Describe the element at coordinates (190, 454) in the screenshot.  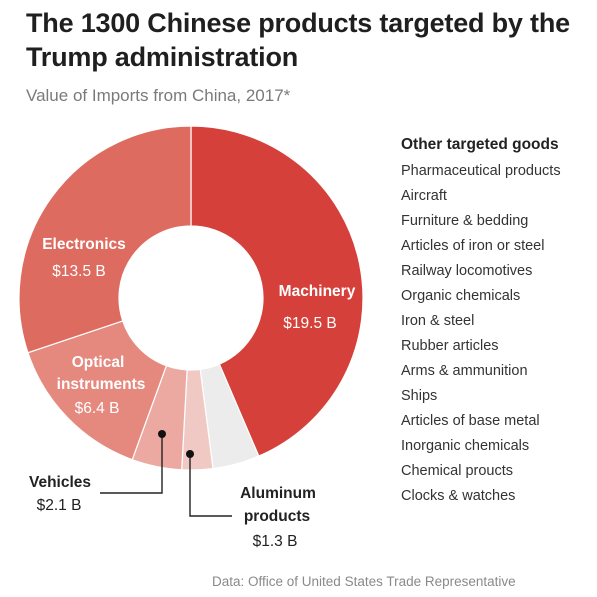
I see `leader-dot-aluminum` at that location.